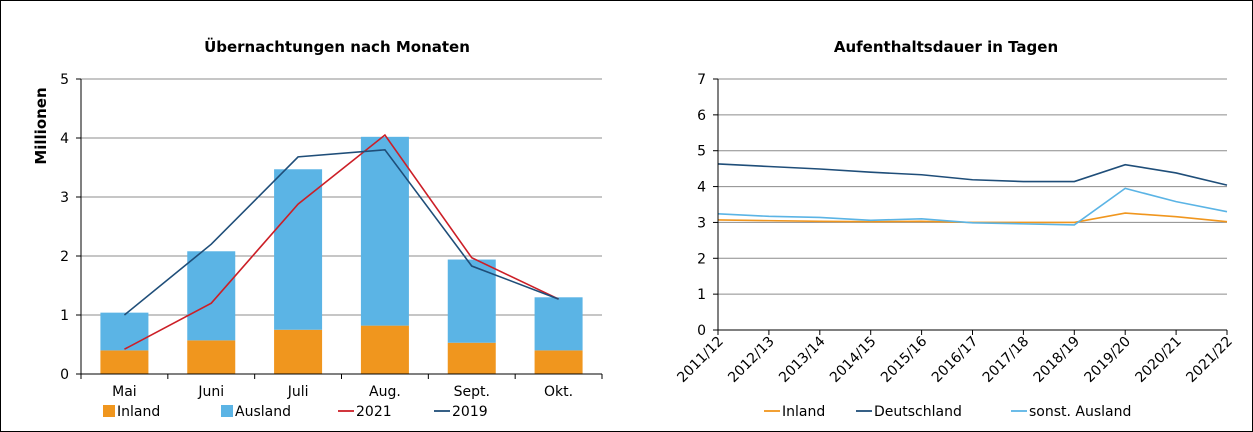 The image size is (1253, 432). I want to click on chart1-legend-swatch-ausland, so click(227, 411).